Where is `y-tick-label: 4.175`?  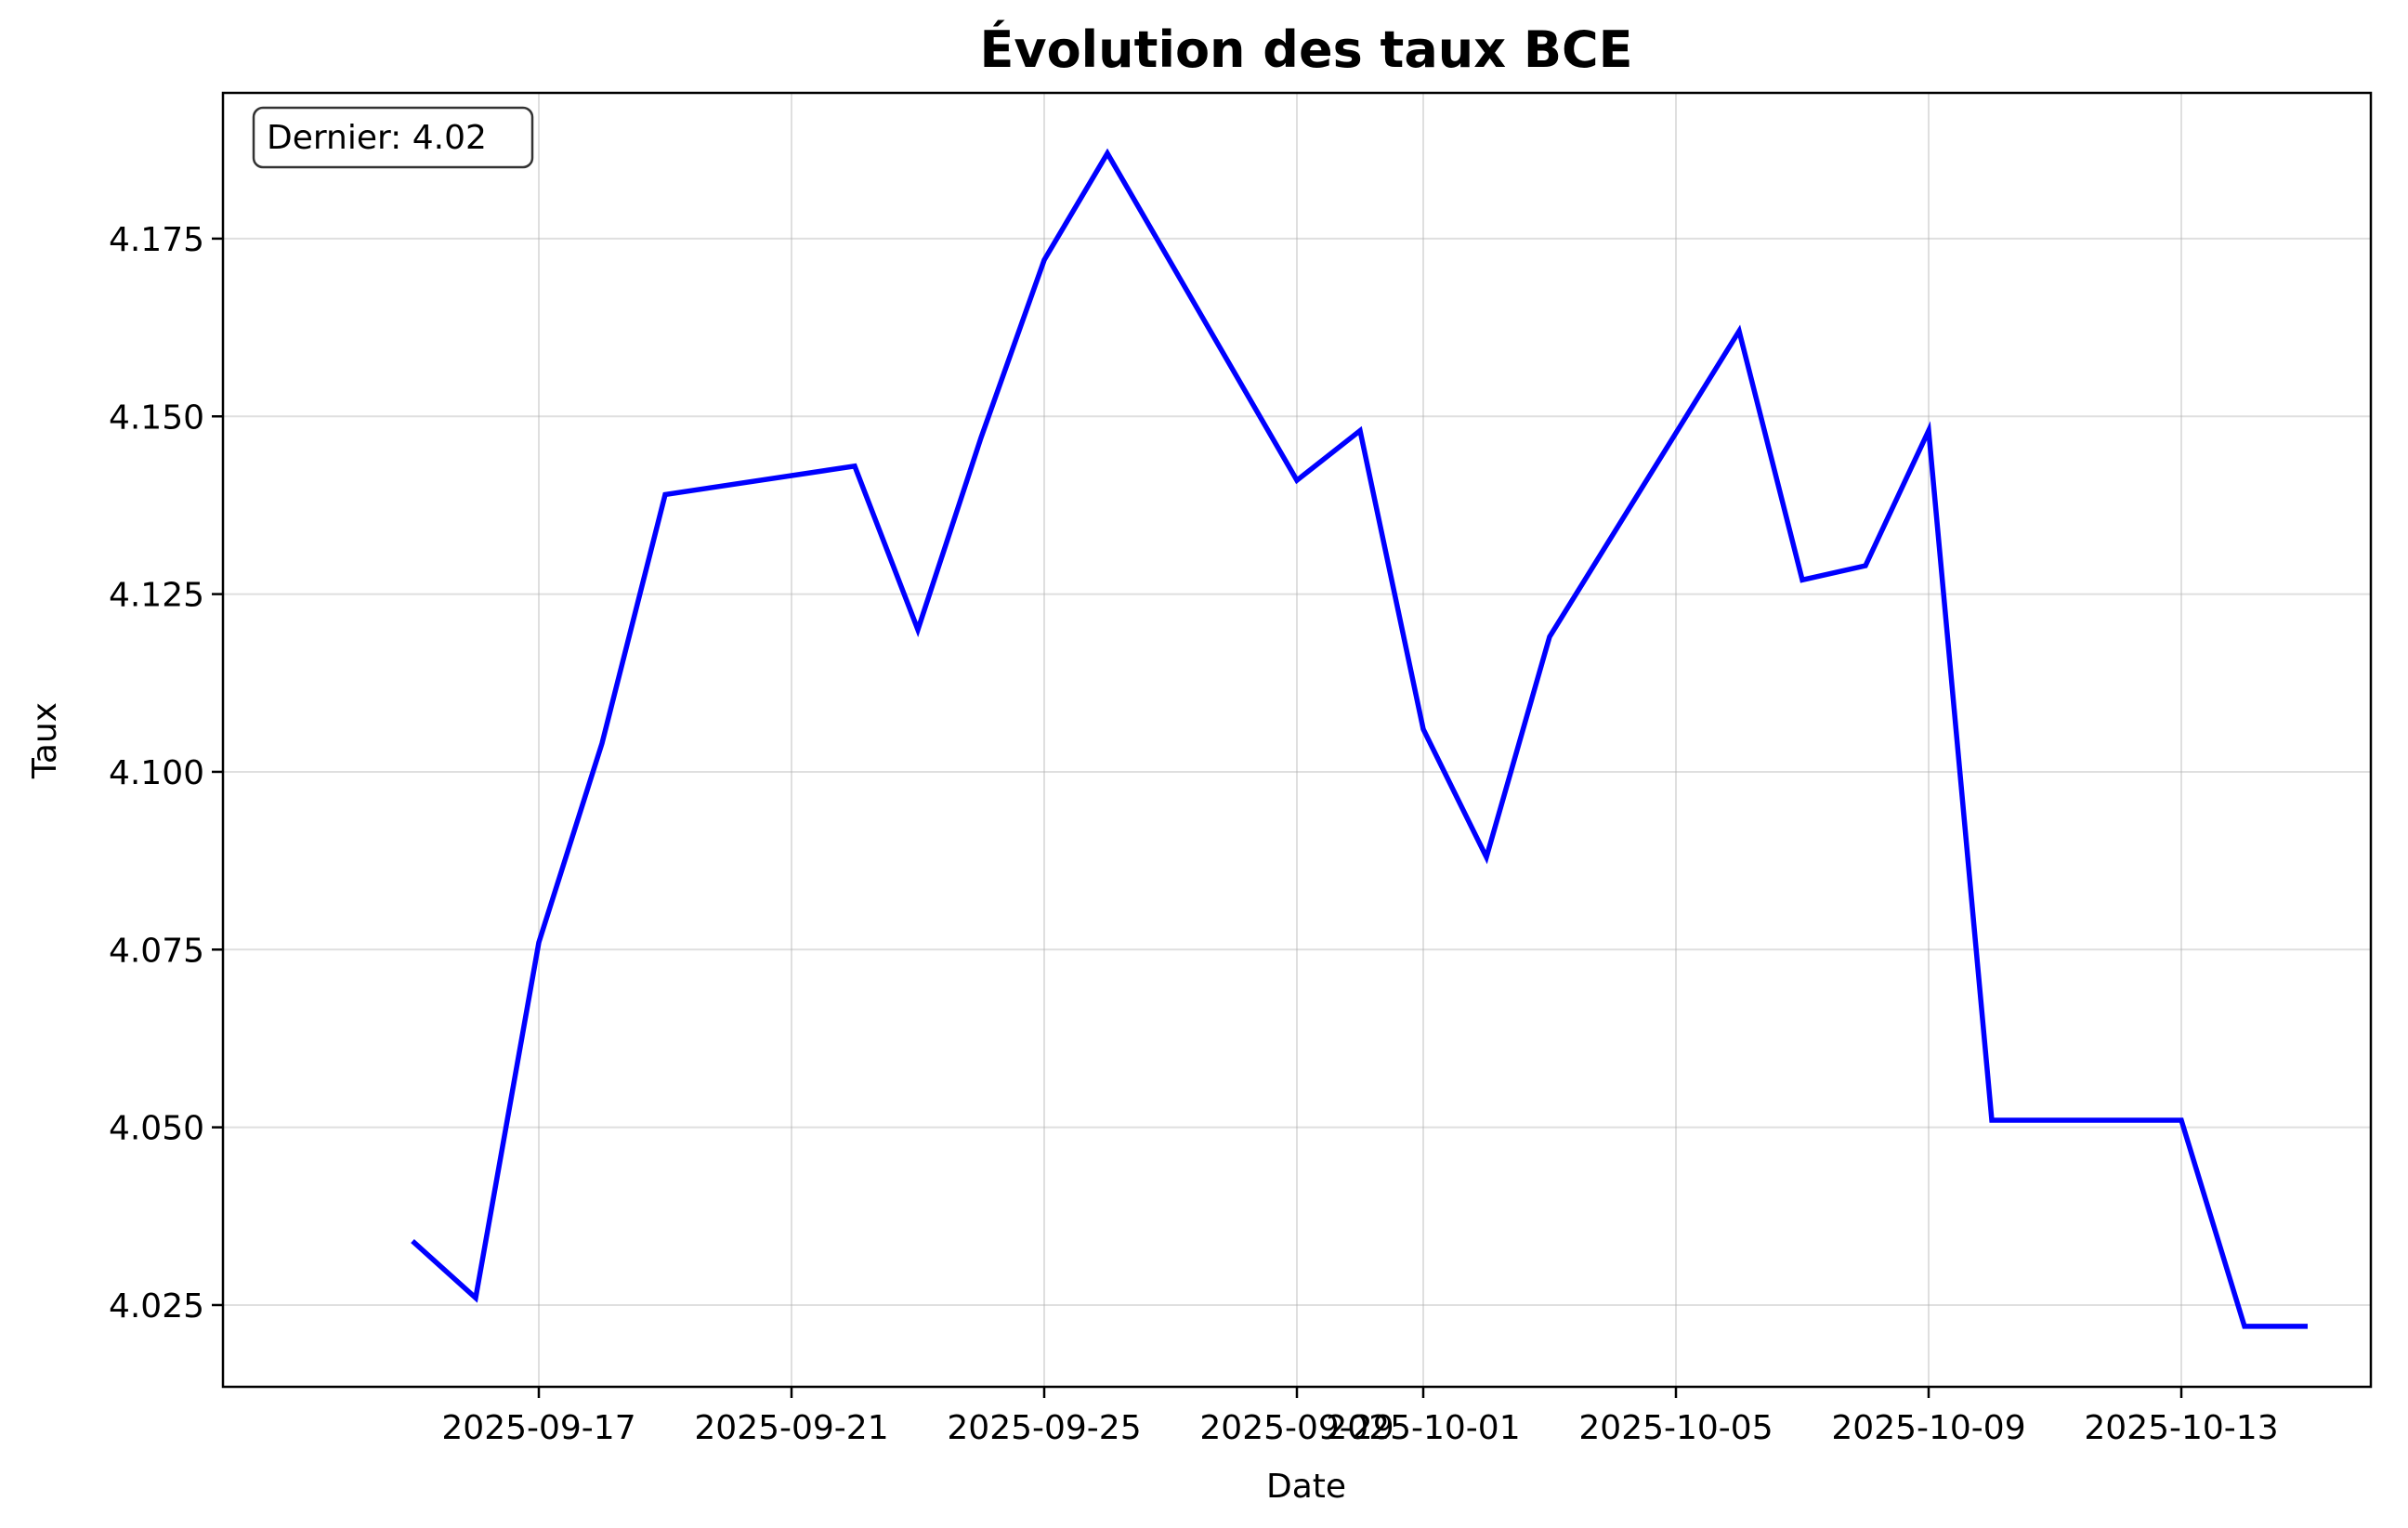 y-tick-label: 4.175 is located at coordinates (156, 240).